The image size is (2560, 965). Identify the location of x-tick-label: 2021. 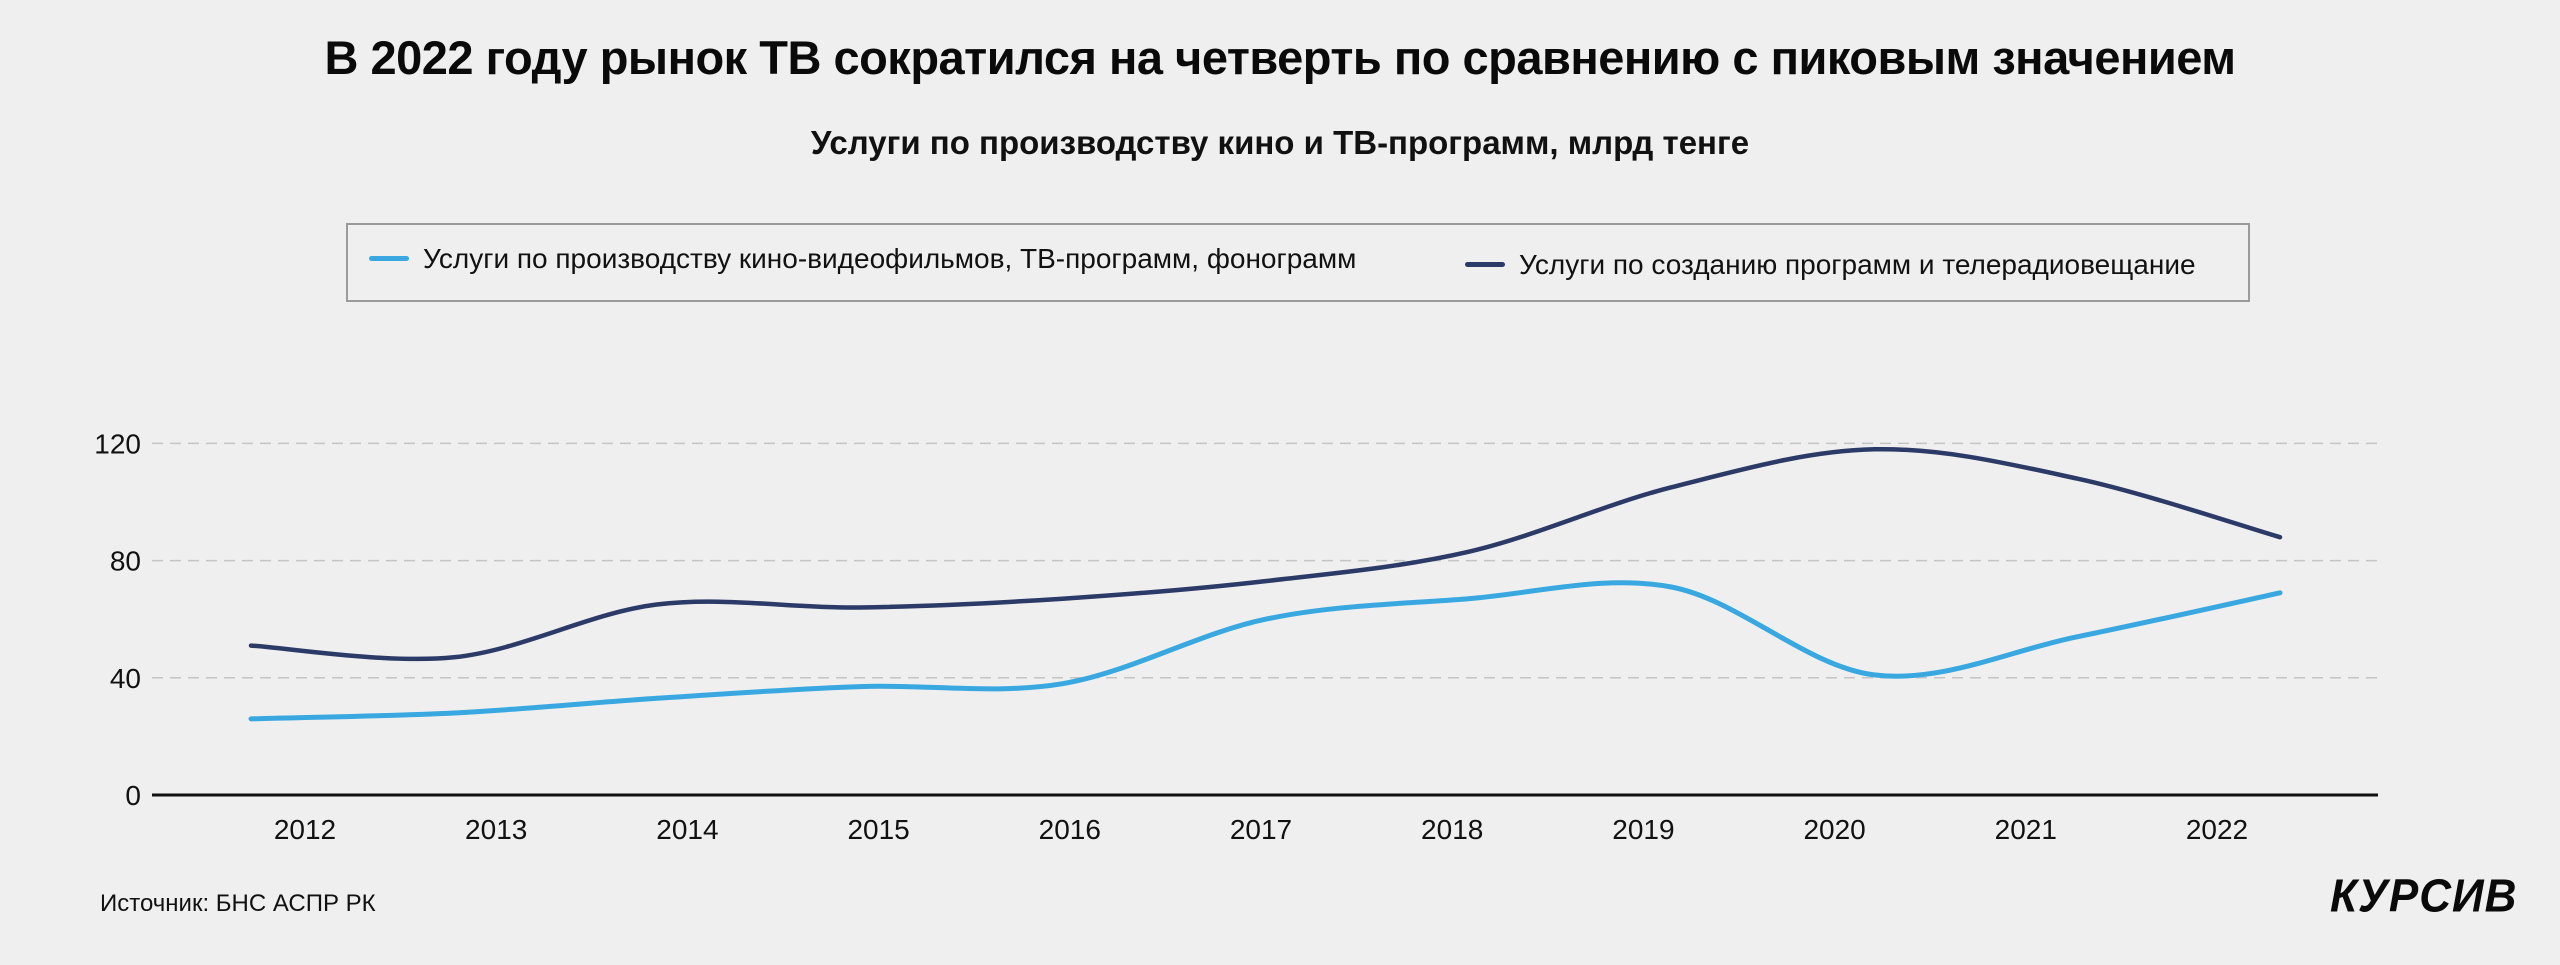
(2026, 829).